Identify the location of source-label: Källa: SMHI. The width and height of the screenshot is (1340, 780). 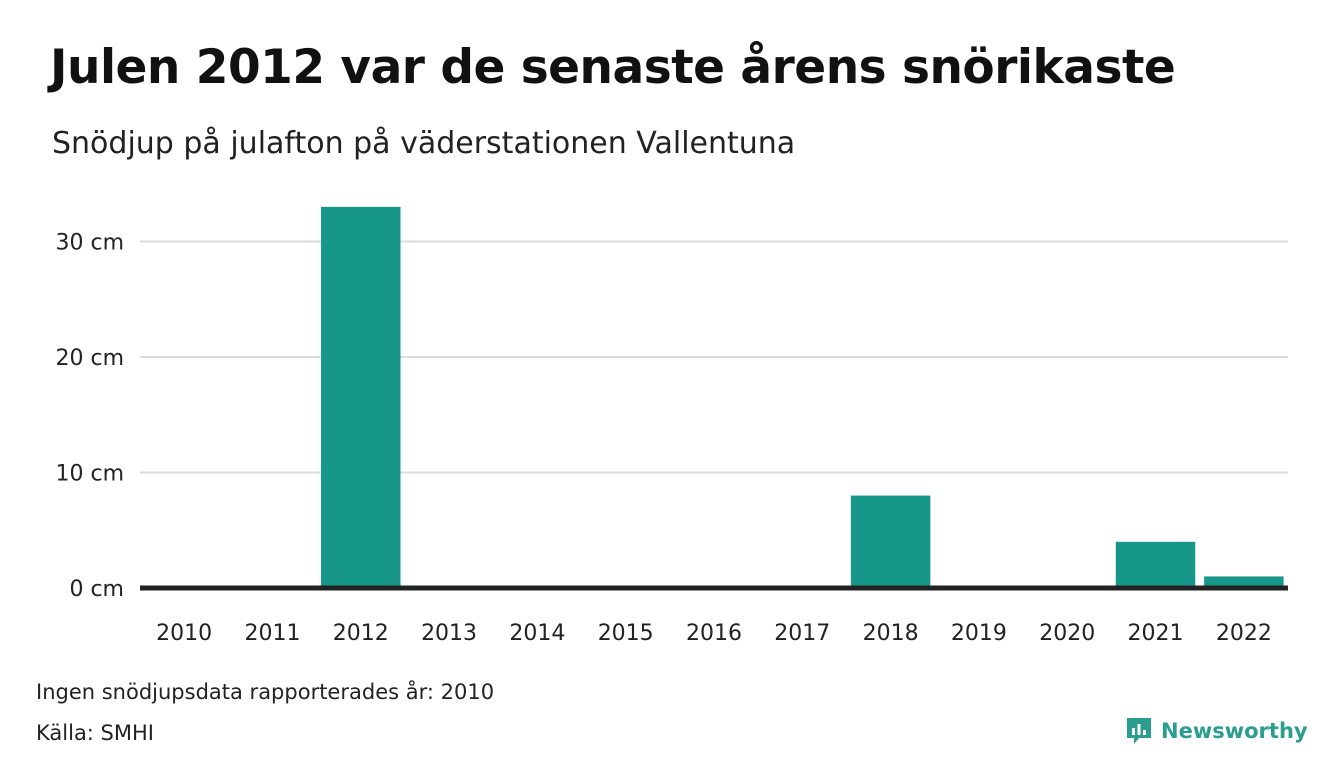
(95, 733).